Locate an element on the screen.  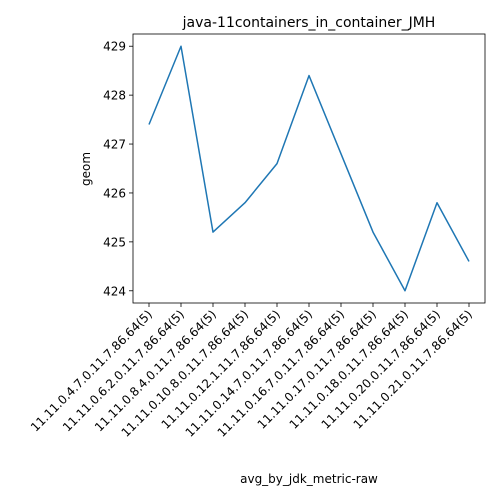
chart-title: java-11containers_in_container_JMH is located at coordinates (309, 23).